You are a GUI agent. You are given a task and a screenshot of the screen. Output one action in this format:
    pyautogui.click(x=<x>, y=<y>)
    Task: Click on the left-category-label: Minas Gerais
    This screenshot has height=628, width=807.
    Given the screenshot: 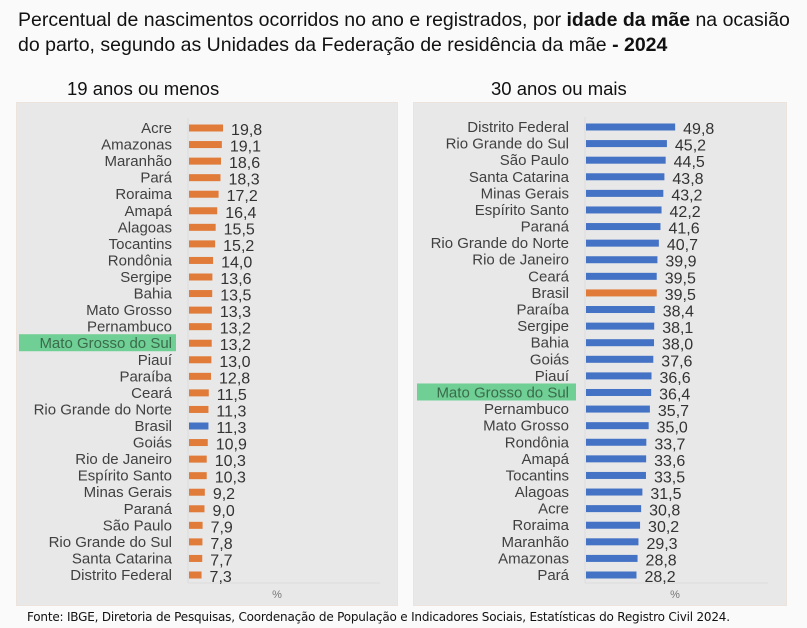 What is the action you would take?
    pyautogui.click(x=128, y=492)
    